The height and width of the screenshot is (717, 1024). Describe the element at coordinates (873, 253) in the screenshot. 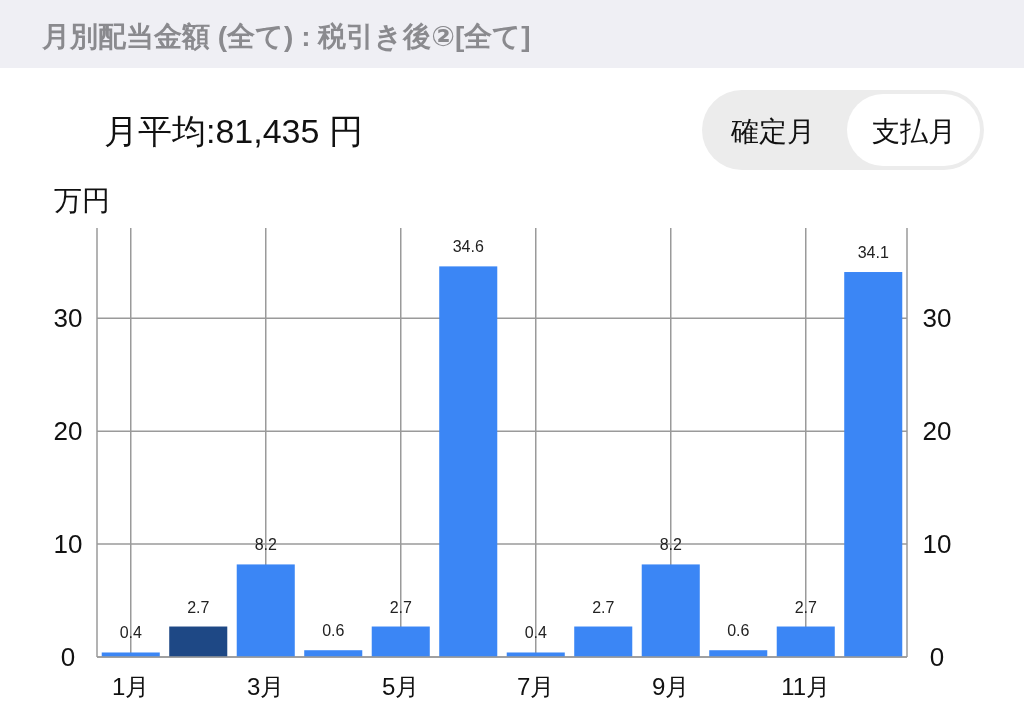

I see `data-label: 34.1` at that location.